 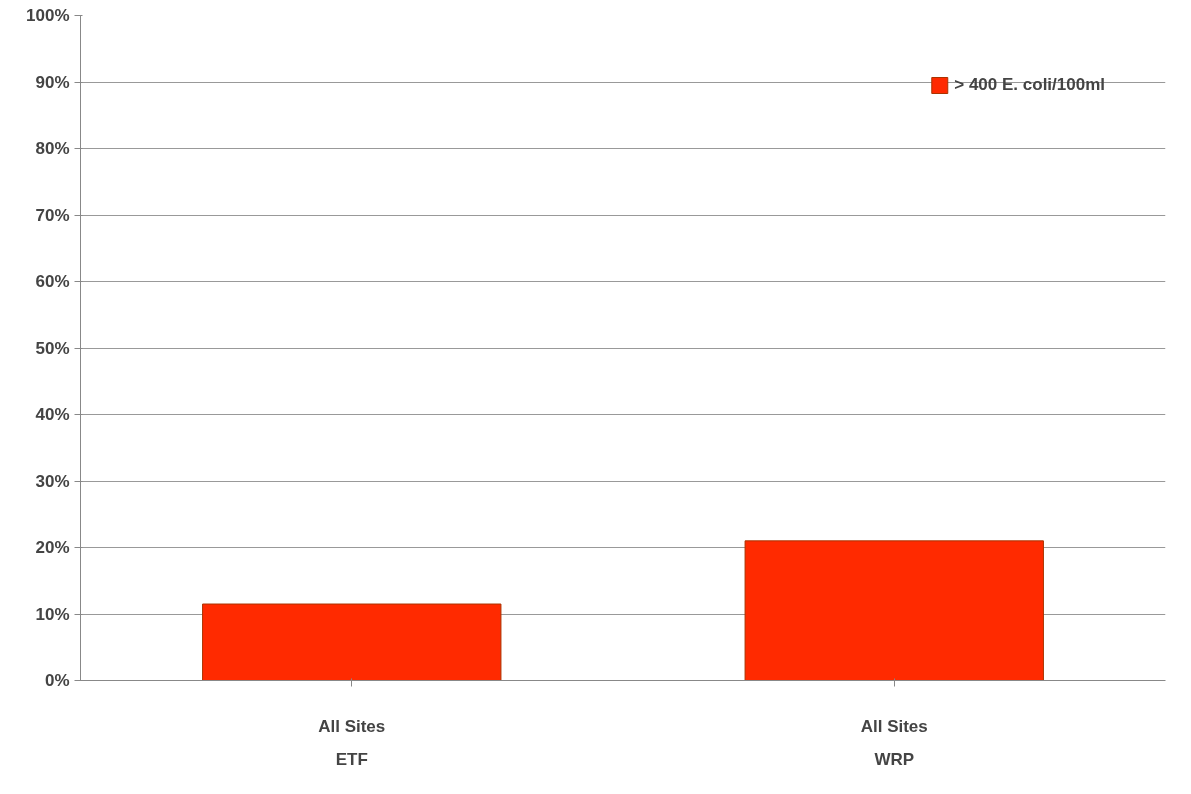 I want to click on y-tick-label: 40%, so click(x=52, y=414).